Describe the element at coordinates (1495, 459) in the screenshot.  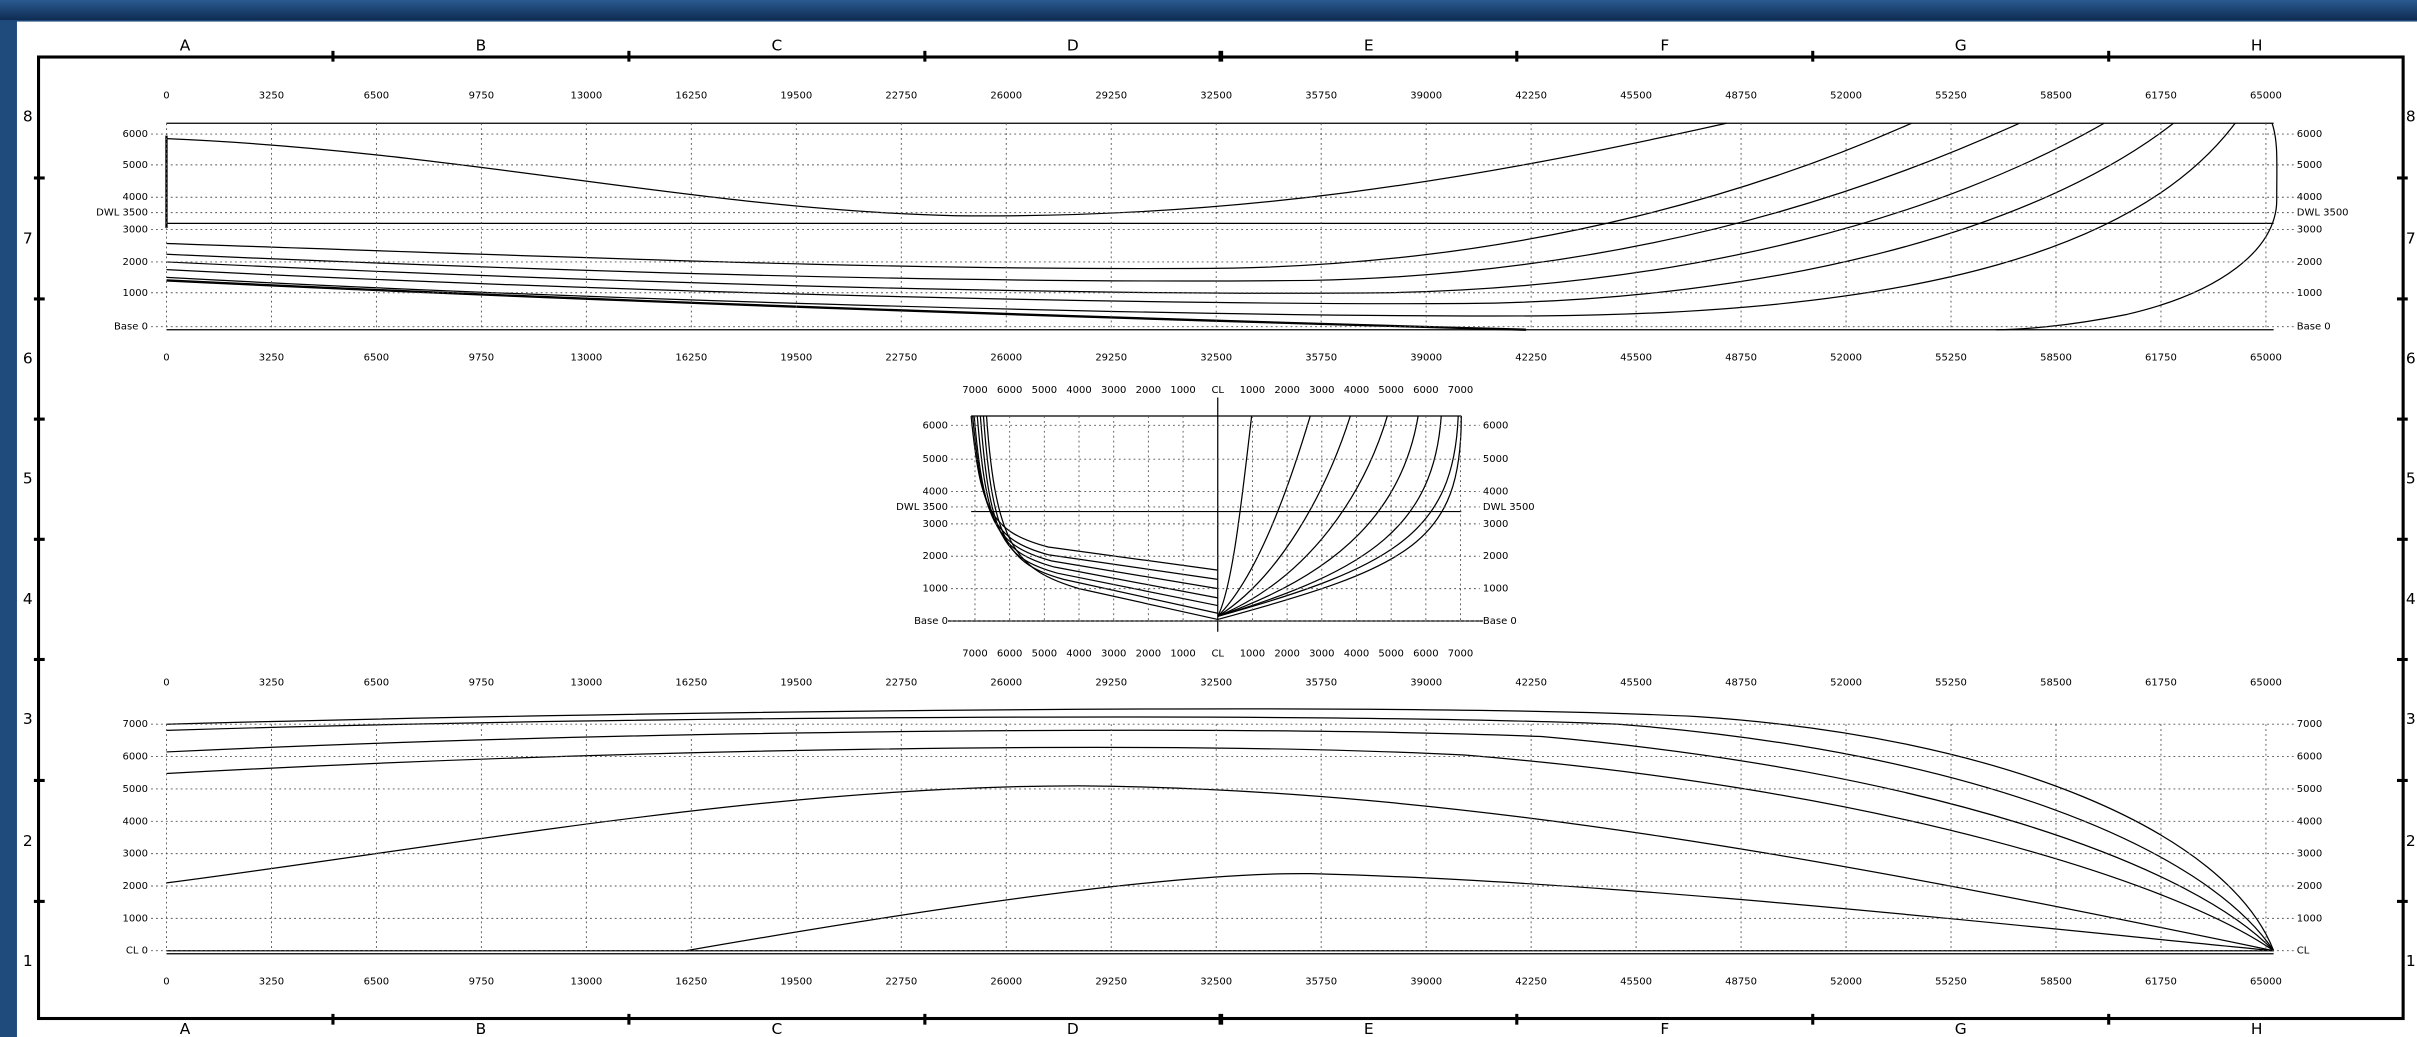
I see `waterline-label: 5000` at that location.